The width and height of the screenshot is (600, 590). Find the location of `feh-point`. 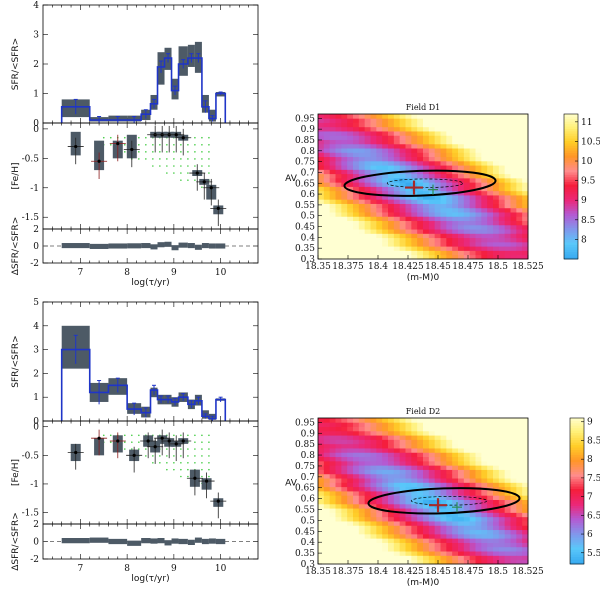

feh-point is located at coordinates (134, 455).